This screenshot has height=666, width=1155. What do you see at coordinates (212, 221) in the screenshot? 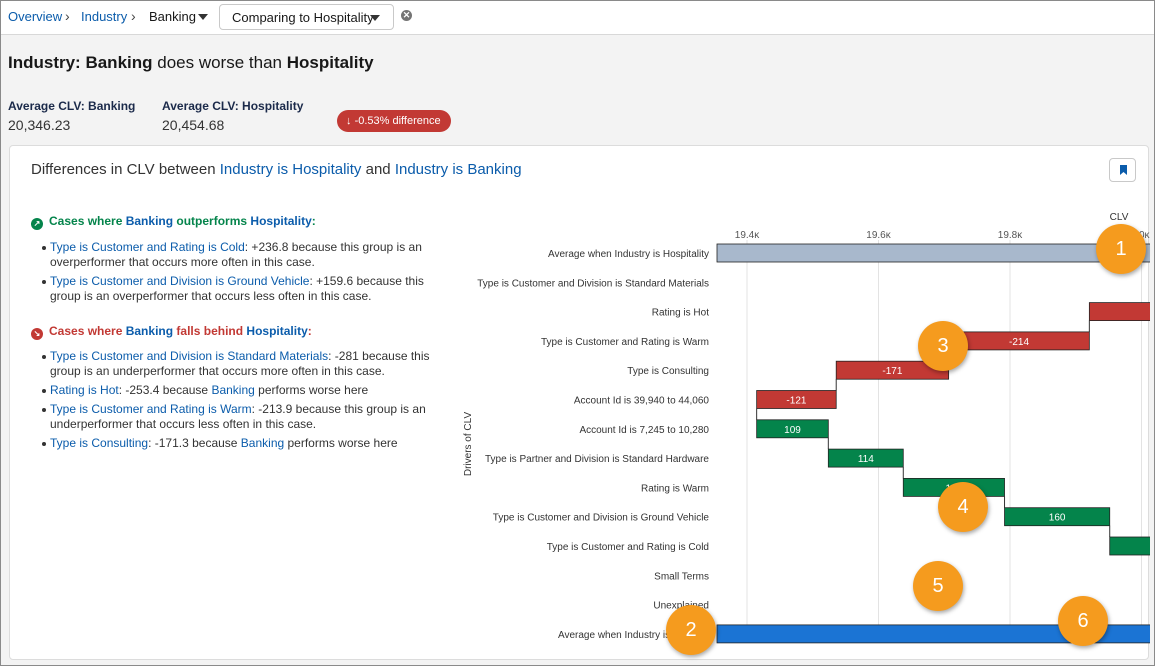
I see `outperforms-heading-mid: outperforms` at bounding box center [212, 221].